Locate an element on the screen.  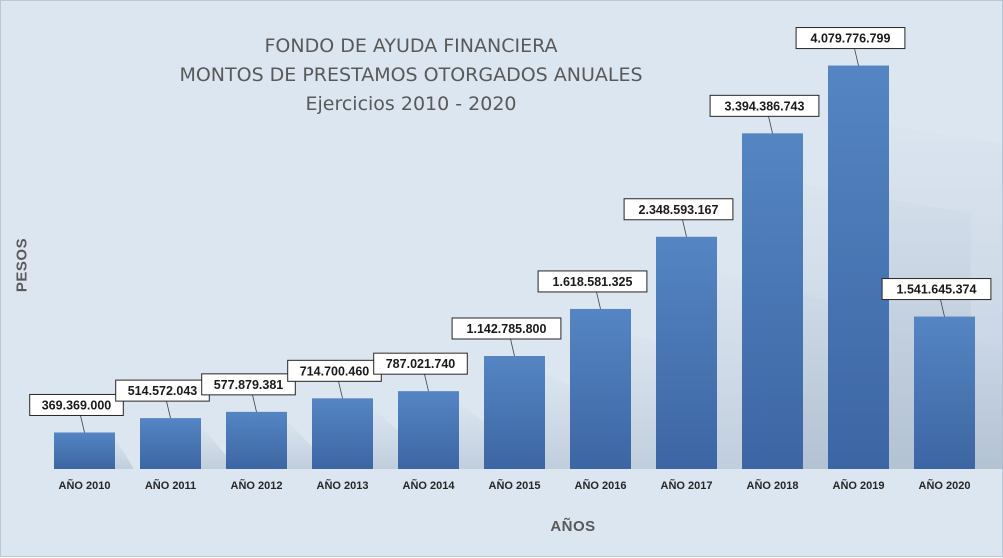
data-label: 577.879.381 is located at coordinates (249, 385).